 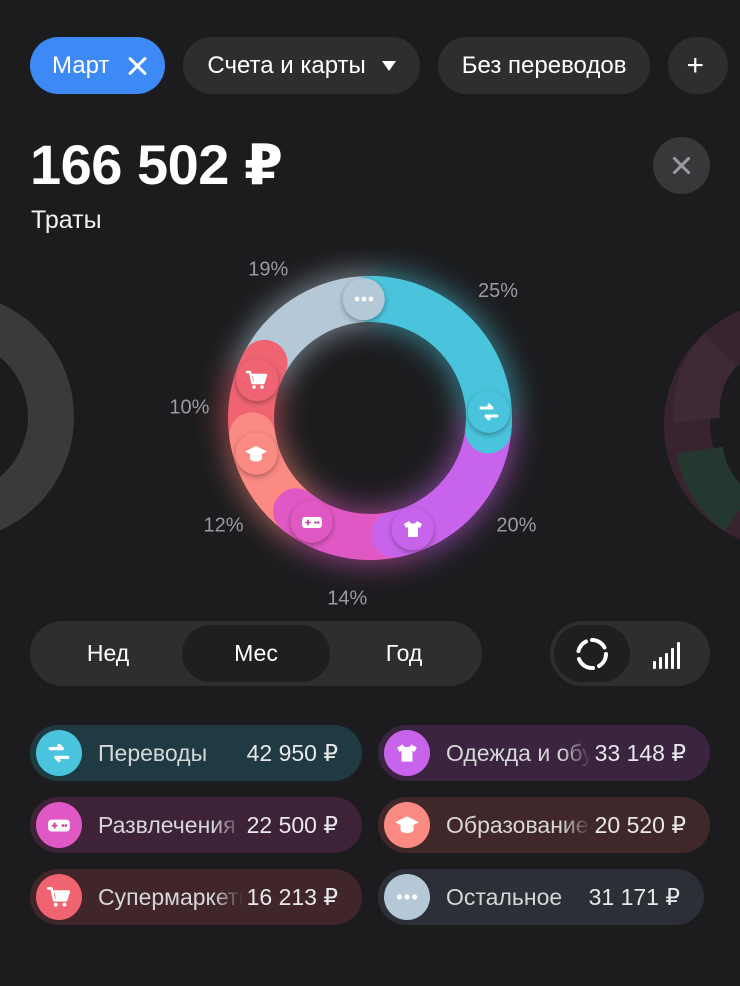 What do you see at coordinates (407, 897) in the screenshot?
I see `dots-icon` at bounding box center [407, 897].